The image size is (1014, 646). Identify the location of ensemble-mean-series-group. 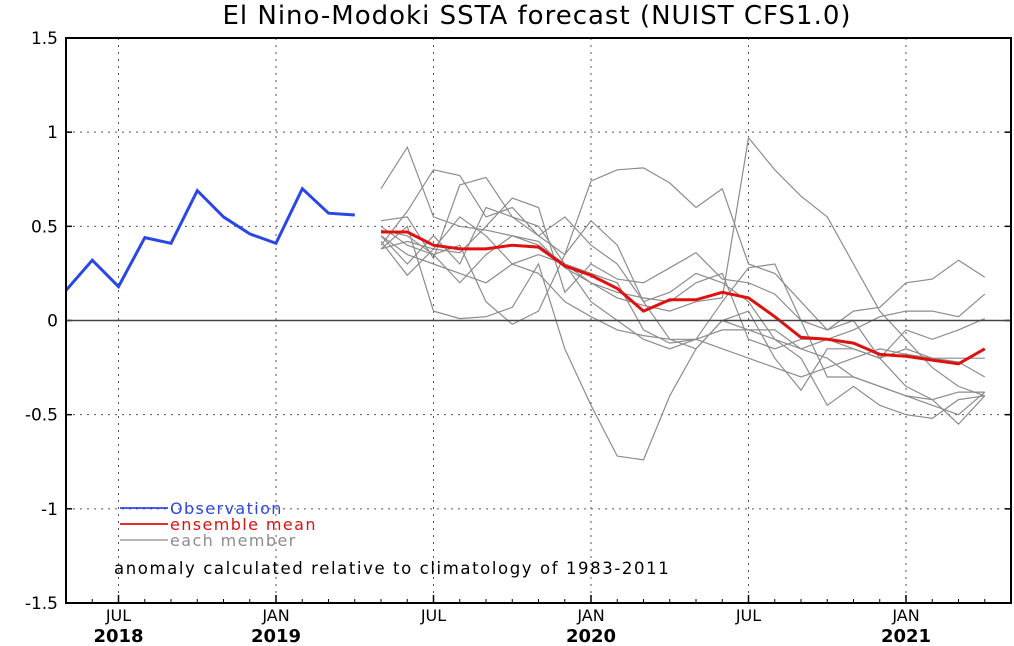
(683, 298).